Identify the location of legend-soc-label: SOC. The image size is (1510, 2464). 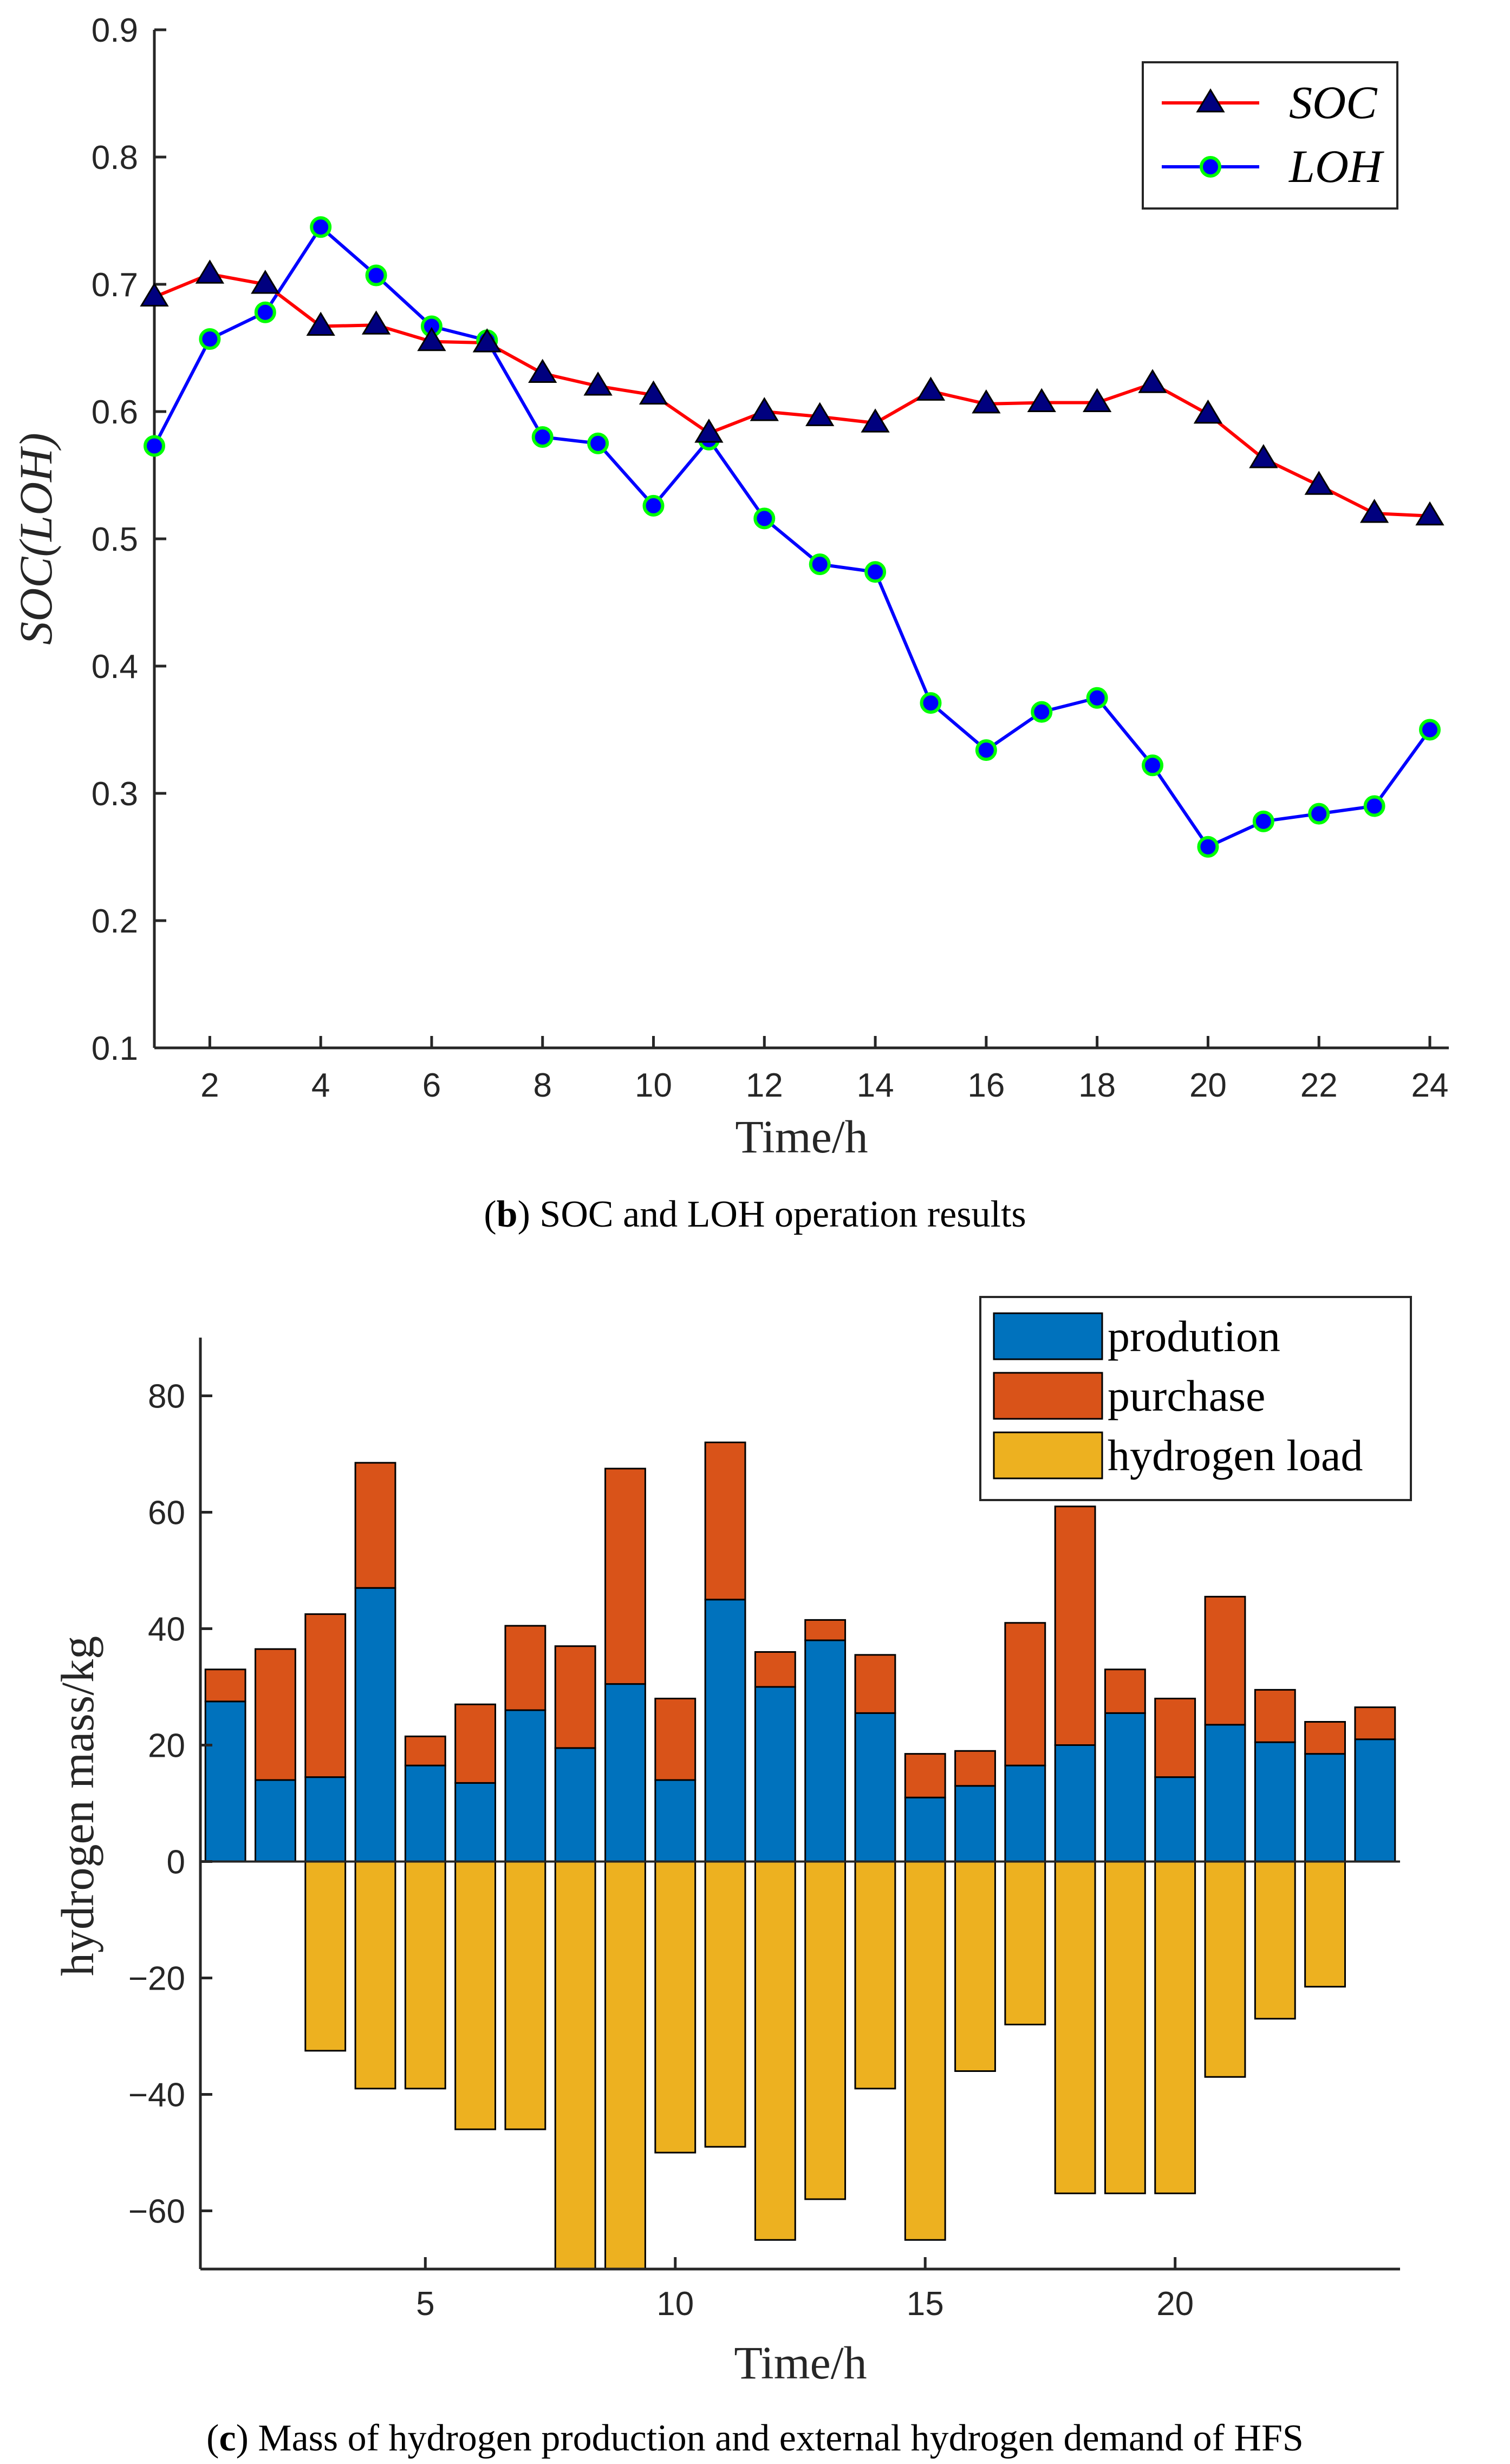
(1334, 102).